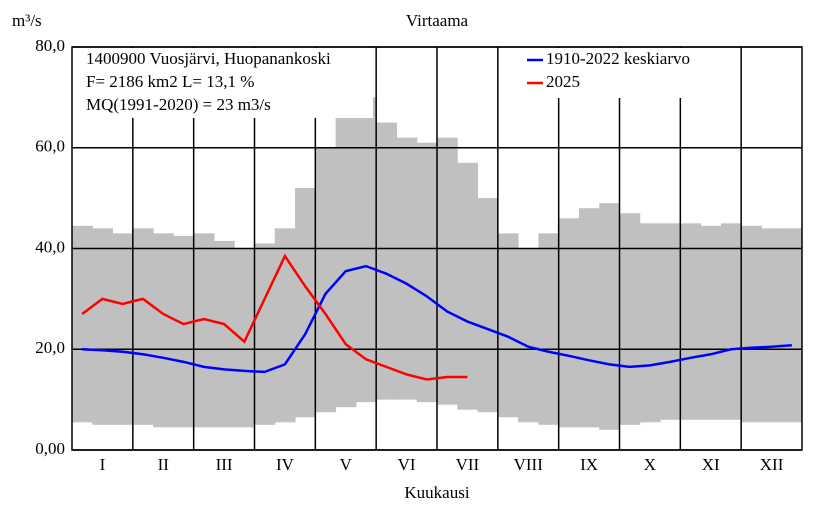 The image size is (840, 520). I want to click on series-line, so click(274, 317).